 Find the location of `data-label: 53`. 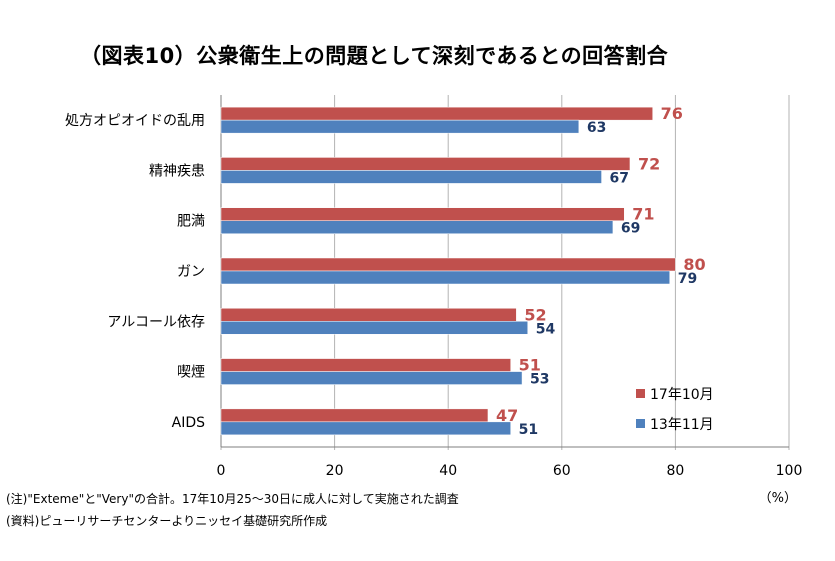

data-label: 53 is located at coordinates (539, 380).